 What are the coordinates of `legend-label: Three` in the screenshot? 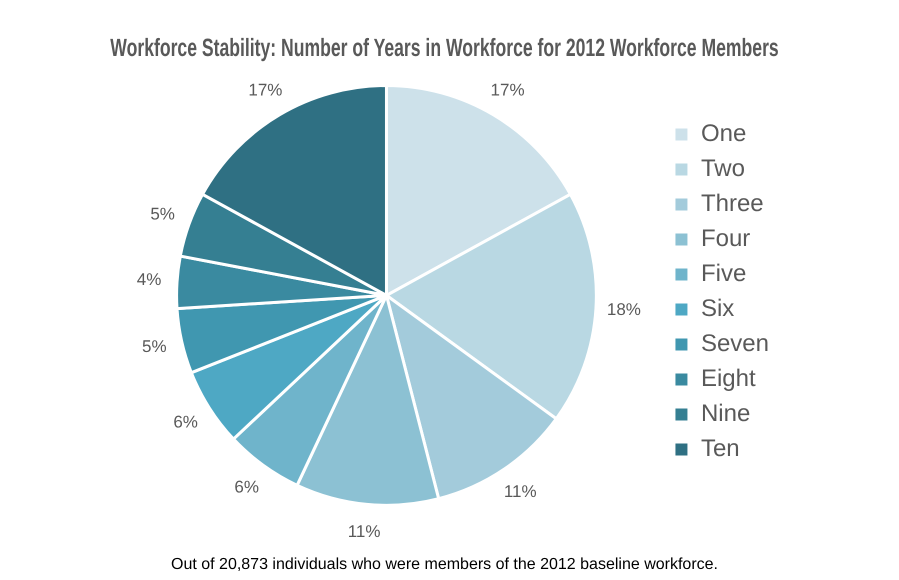 It's located at (732, 204).